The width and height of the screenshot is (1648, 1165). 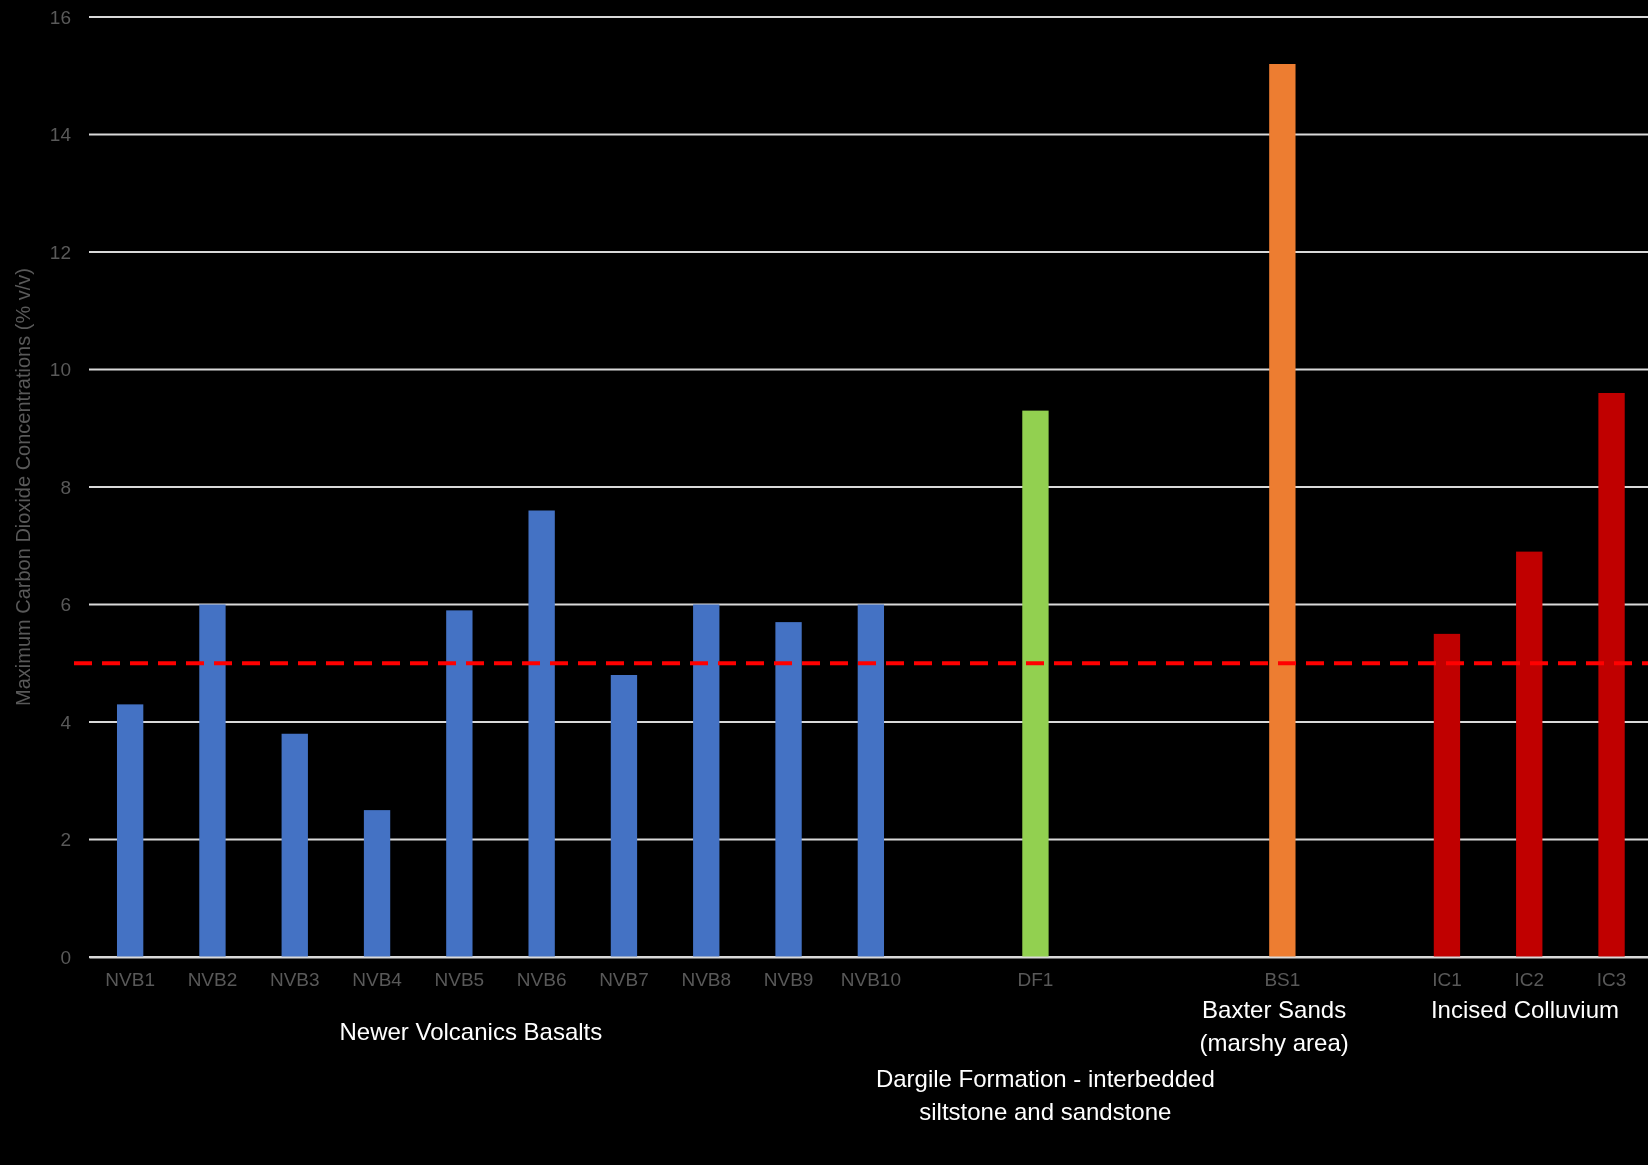 What do you see at coordinates (541, 980) in the screenshot?
I see `x-tick-label: NVB6` at bounding box center [541, 980].